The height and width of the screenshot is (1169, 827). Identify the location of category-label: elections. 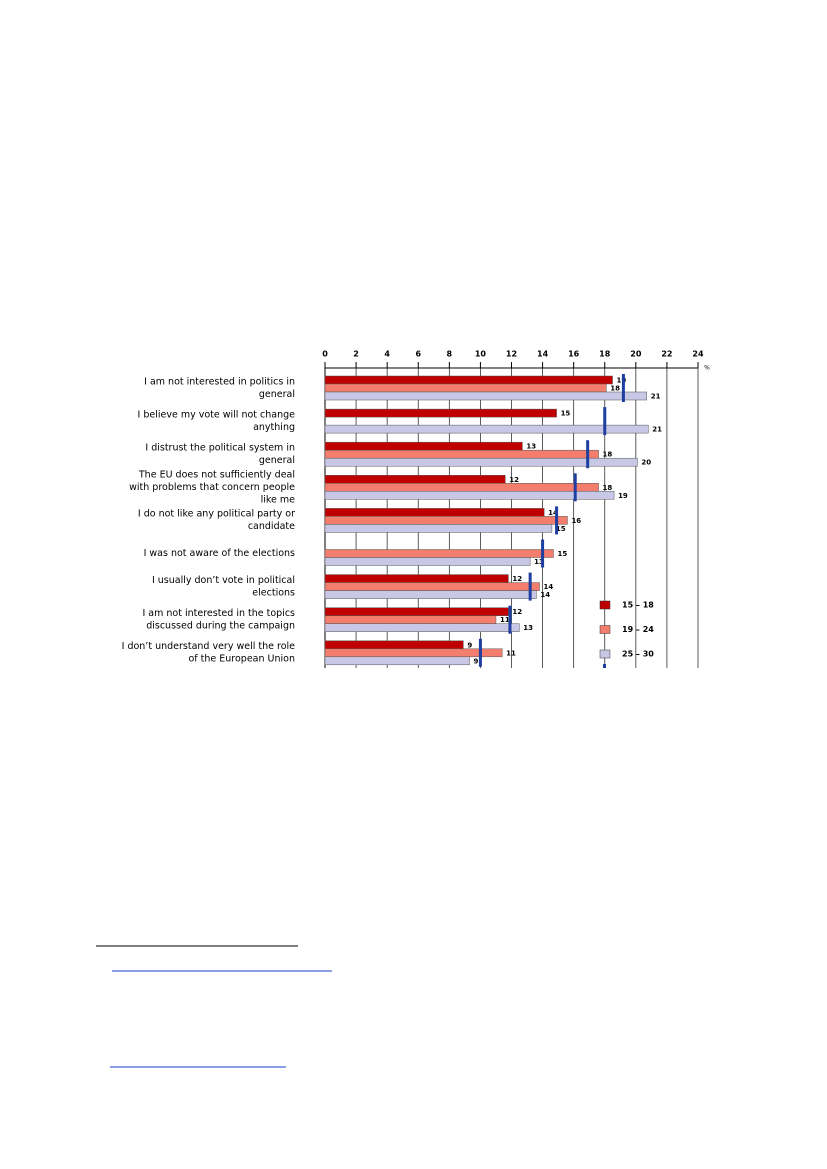
(273, 592).